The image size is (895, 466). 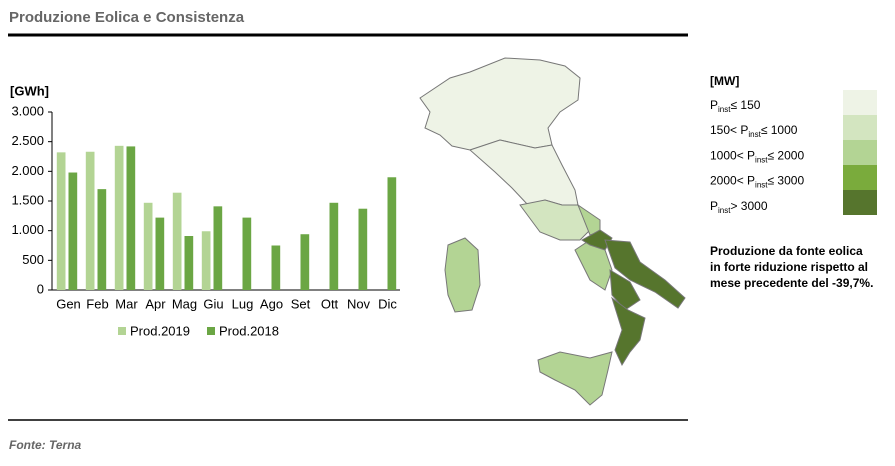 I want to click on note-line: Produzione da fonte eolica, so click(x=786, y=251).